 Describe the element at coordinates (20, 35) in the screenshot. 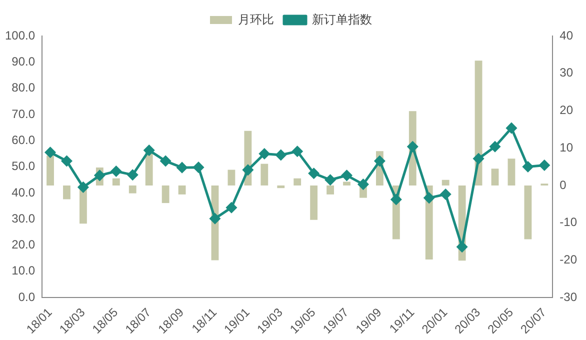

I see `y-tick-label: 100.0` at that location.